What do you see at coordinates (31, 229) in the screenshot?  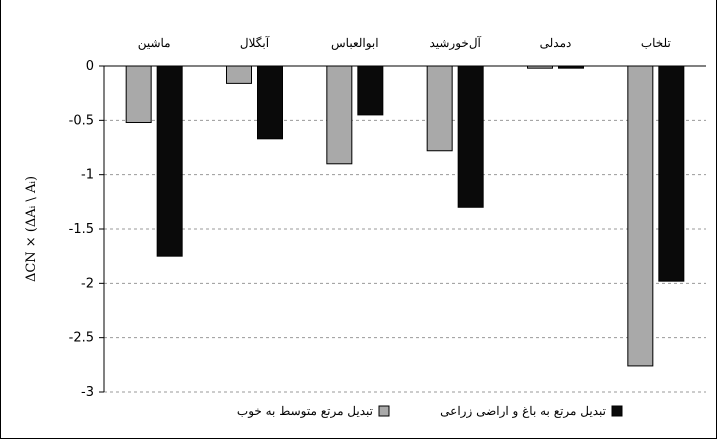 I see `y-axis-label: ΔCN × (ΔAᵢ \ Aᵢ)` at bounding box center [31, 229].